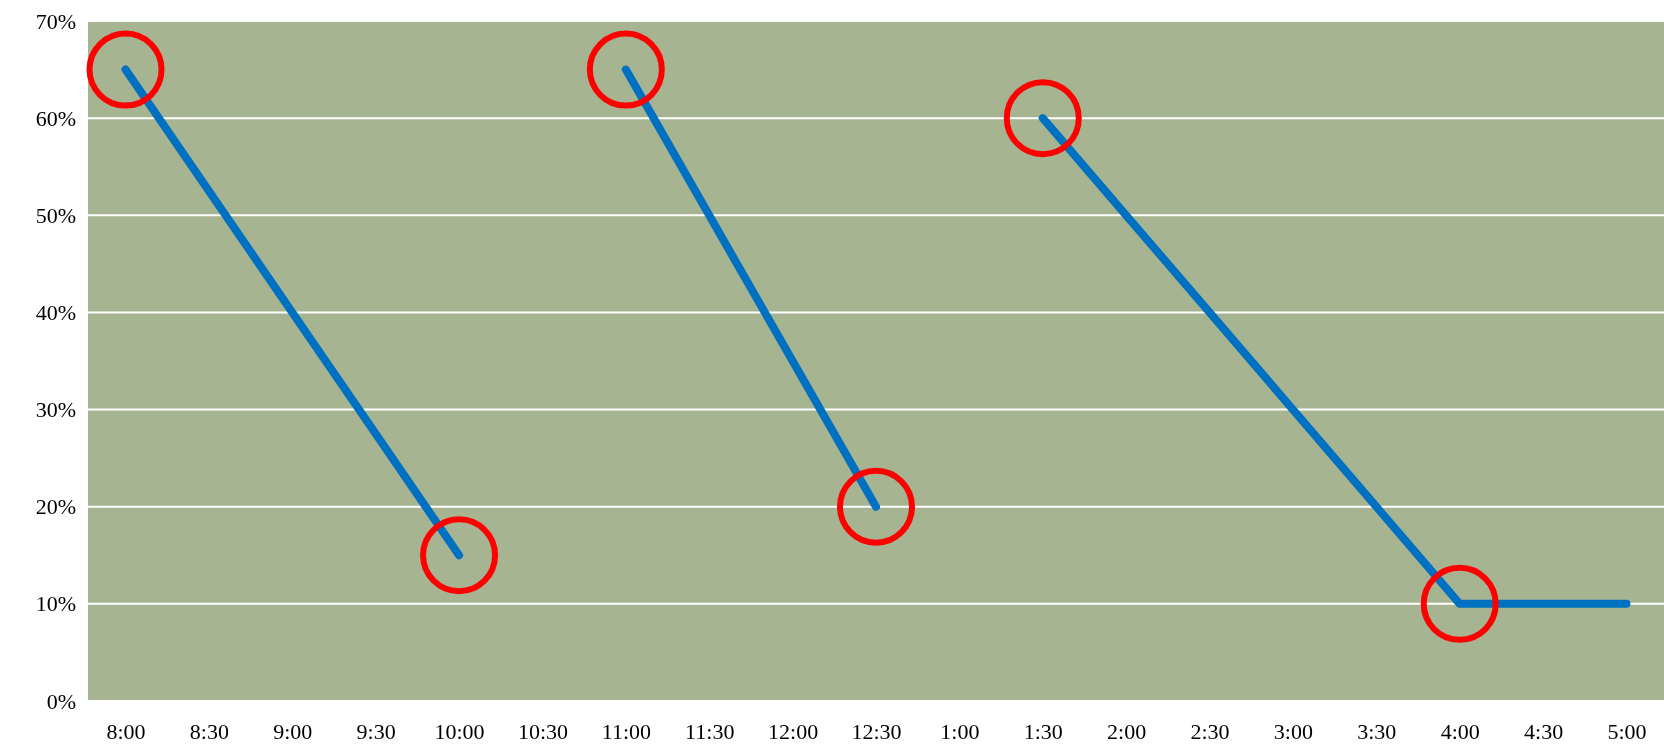  Describe the element at coordinates (543, 731) in the screenshot. I see `x-tick-label: 10:30` at that location.